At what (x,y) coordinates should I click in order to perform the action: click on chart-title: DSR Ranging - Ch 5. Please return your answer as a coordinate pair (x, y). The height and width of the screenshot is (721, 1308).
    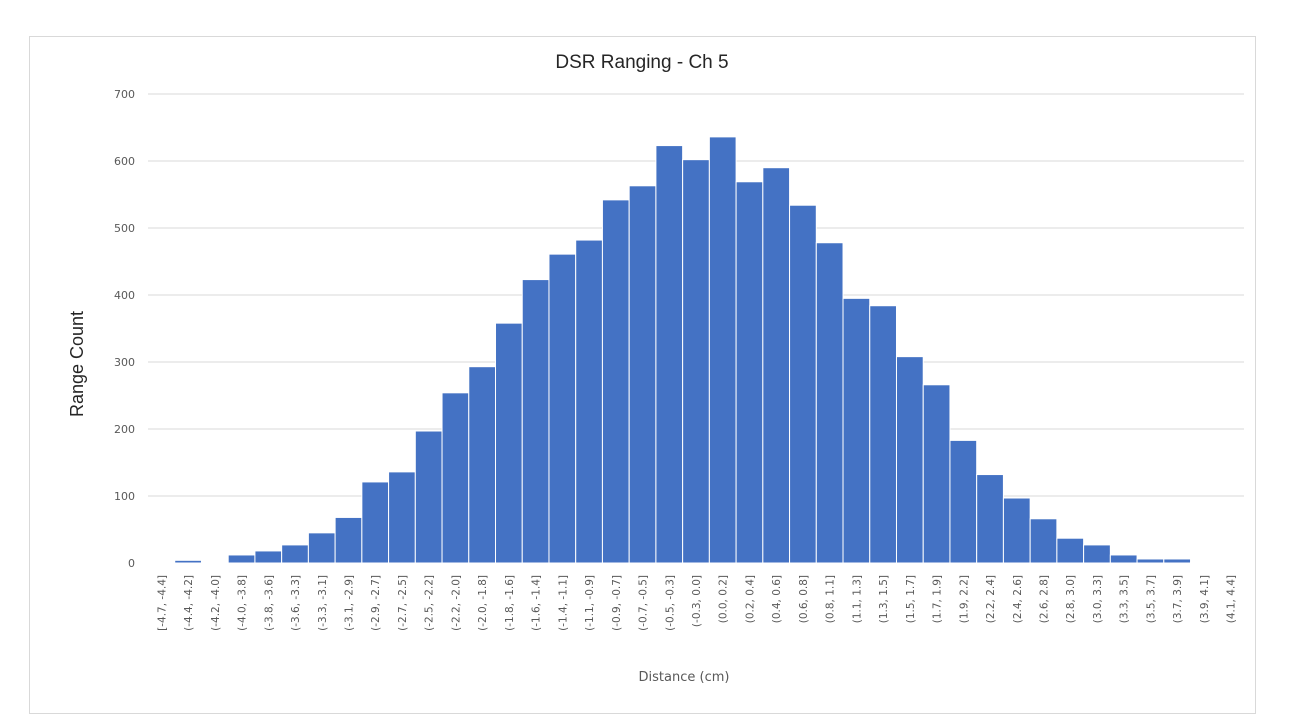
    Looking at the image, I should click on (641, 62).